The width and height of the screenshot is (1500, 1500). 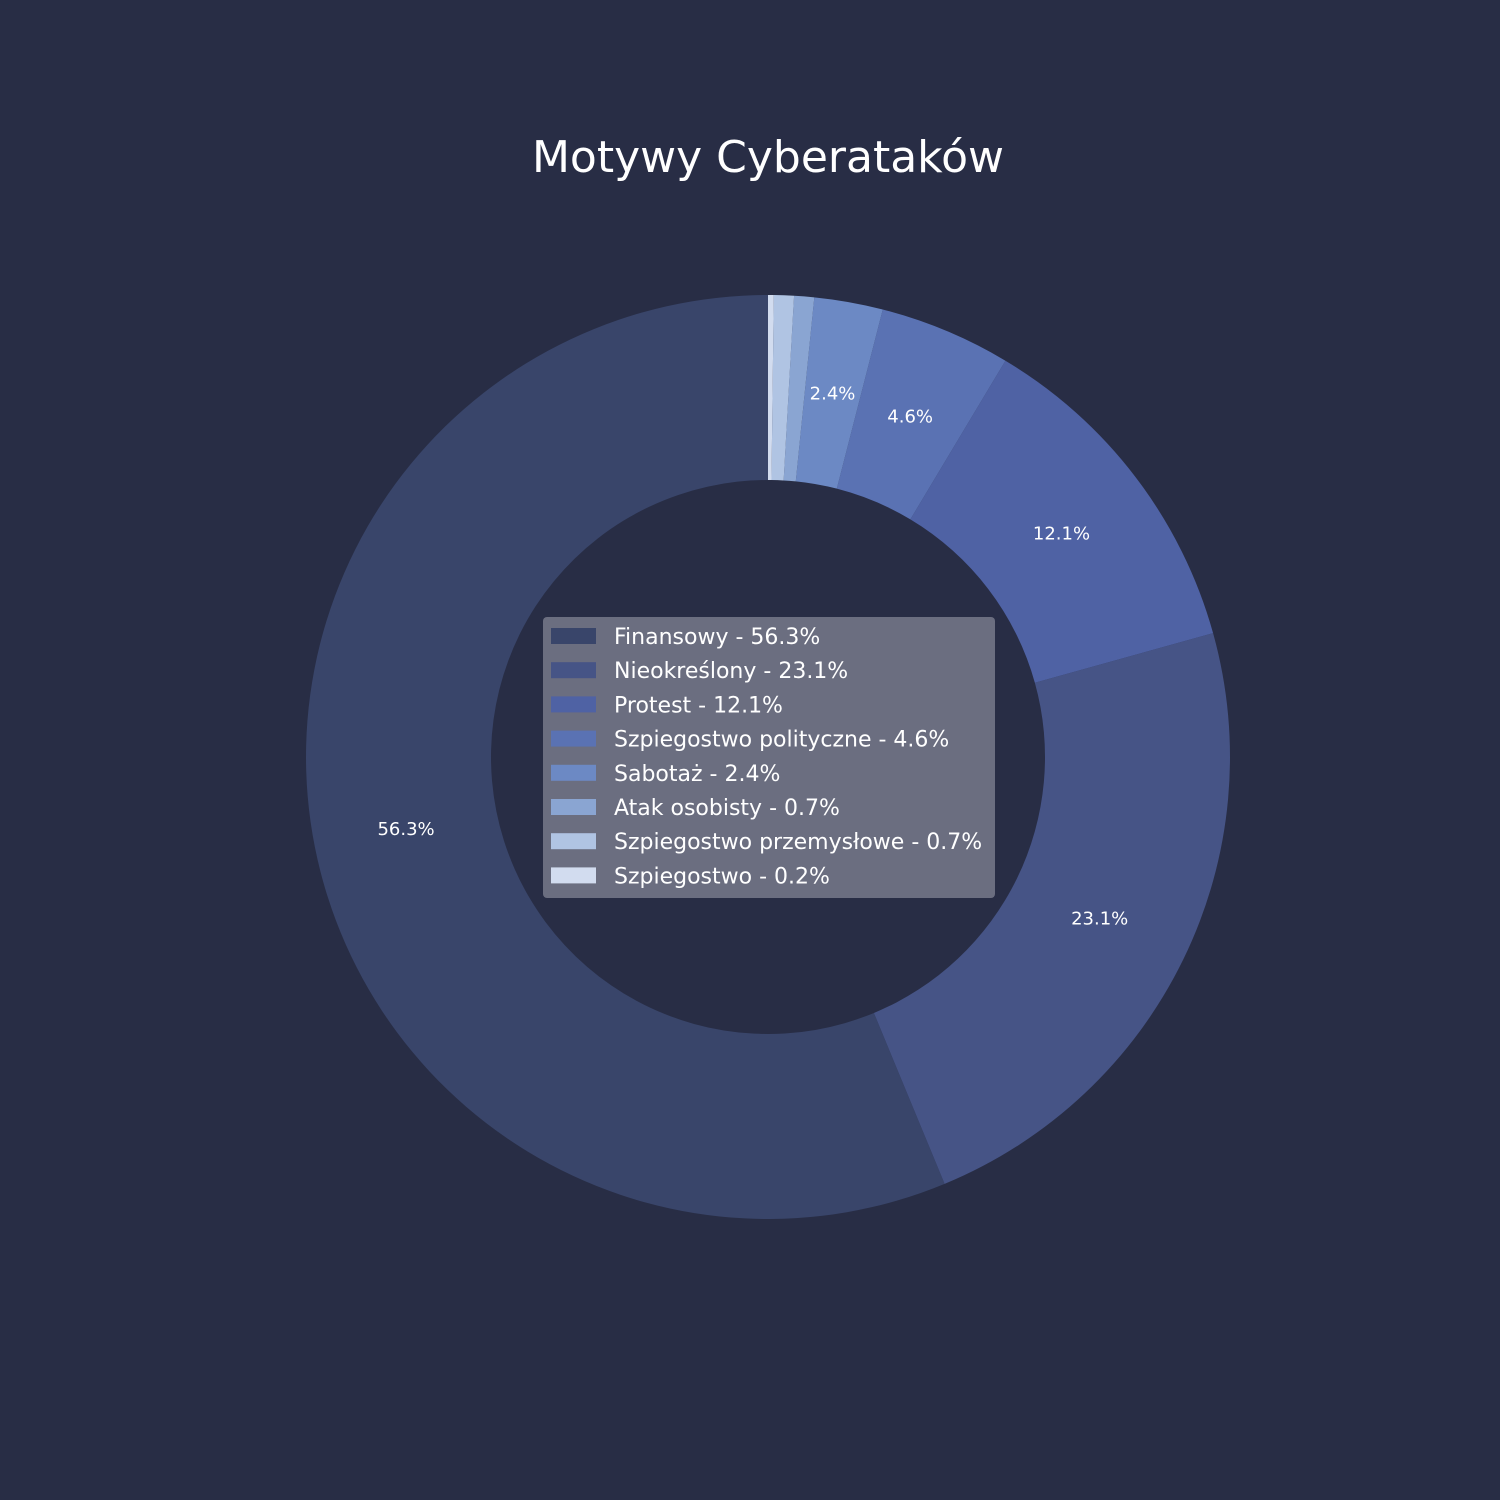 What do you see at coordinates (573, 738) in the screenshot?
I see `legend-swatch-szpiegostwo-polityczne` at bounding box center [573, 738].